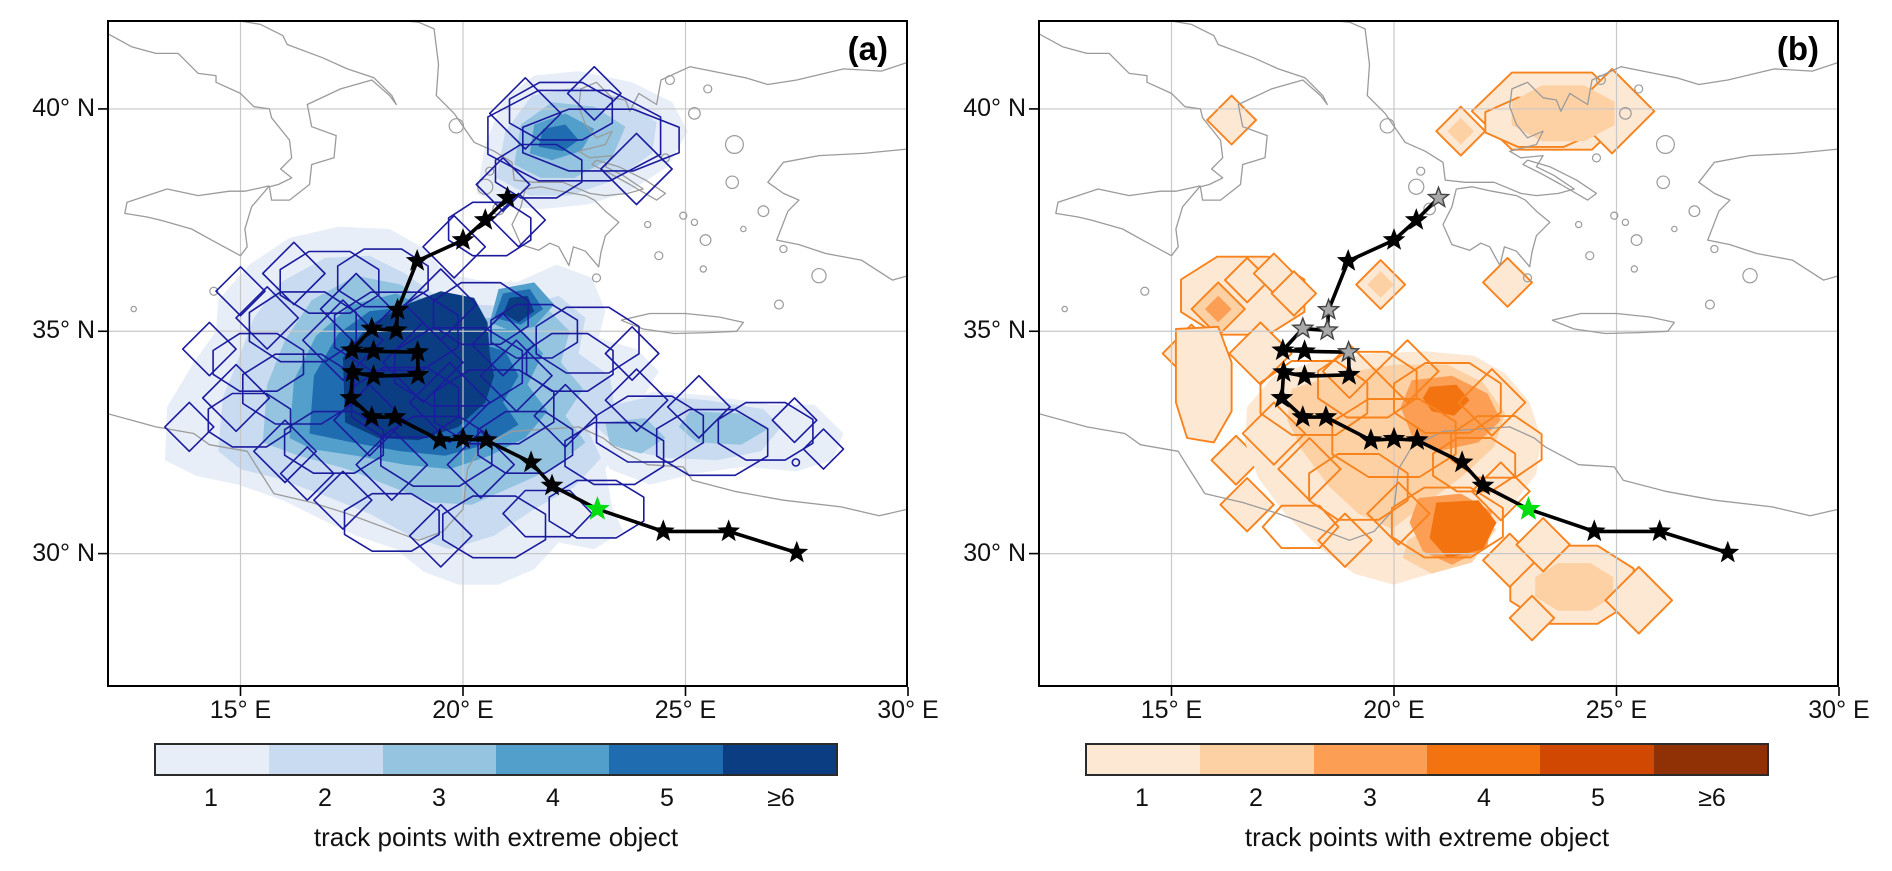  What do you see at coordinates (1327, 329) in the screenshot?
I see `track-point-star-gray` at bounding box center [1327, 329].